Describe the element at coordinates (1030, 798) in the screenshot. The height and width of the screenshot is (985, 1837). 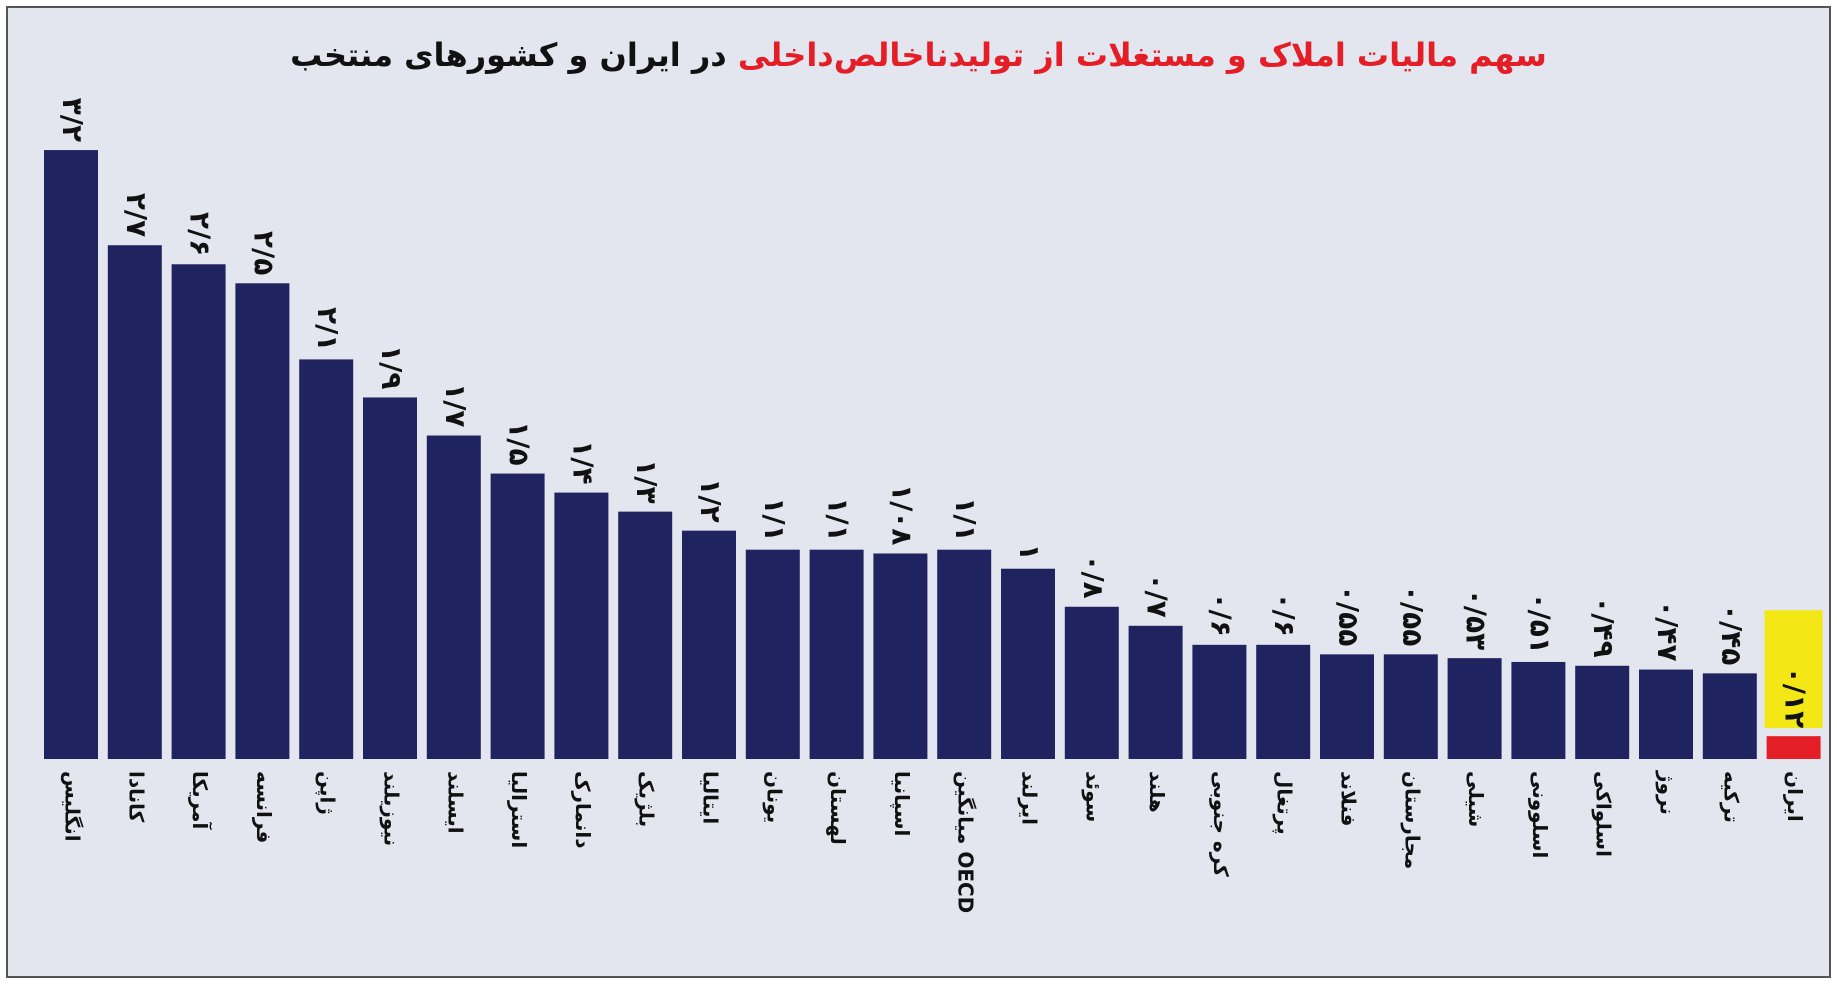
I see `x-tick-label: ایرلند` at that location.